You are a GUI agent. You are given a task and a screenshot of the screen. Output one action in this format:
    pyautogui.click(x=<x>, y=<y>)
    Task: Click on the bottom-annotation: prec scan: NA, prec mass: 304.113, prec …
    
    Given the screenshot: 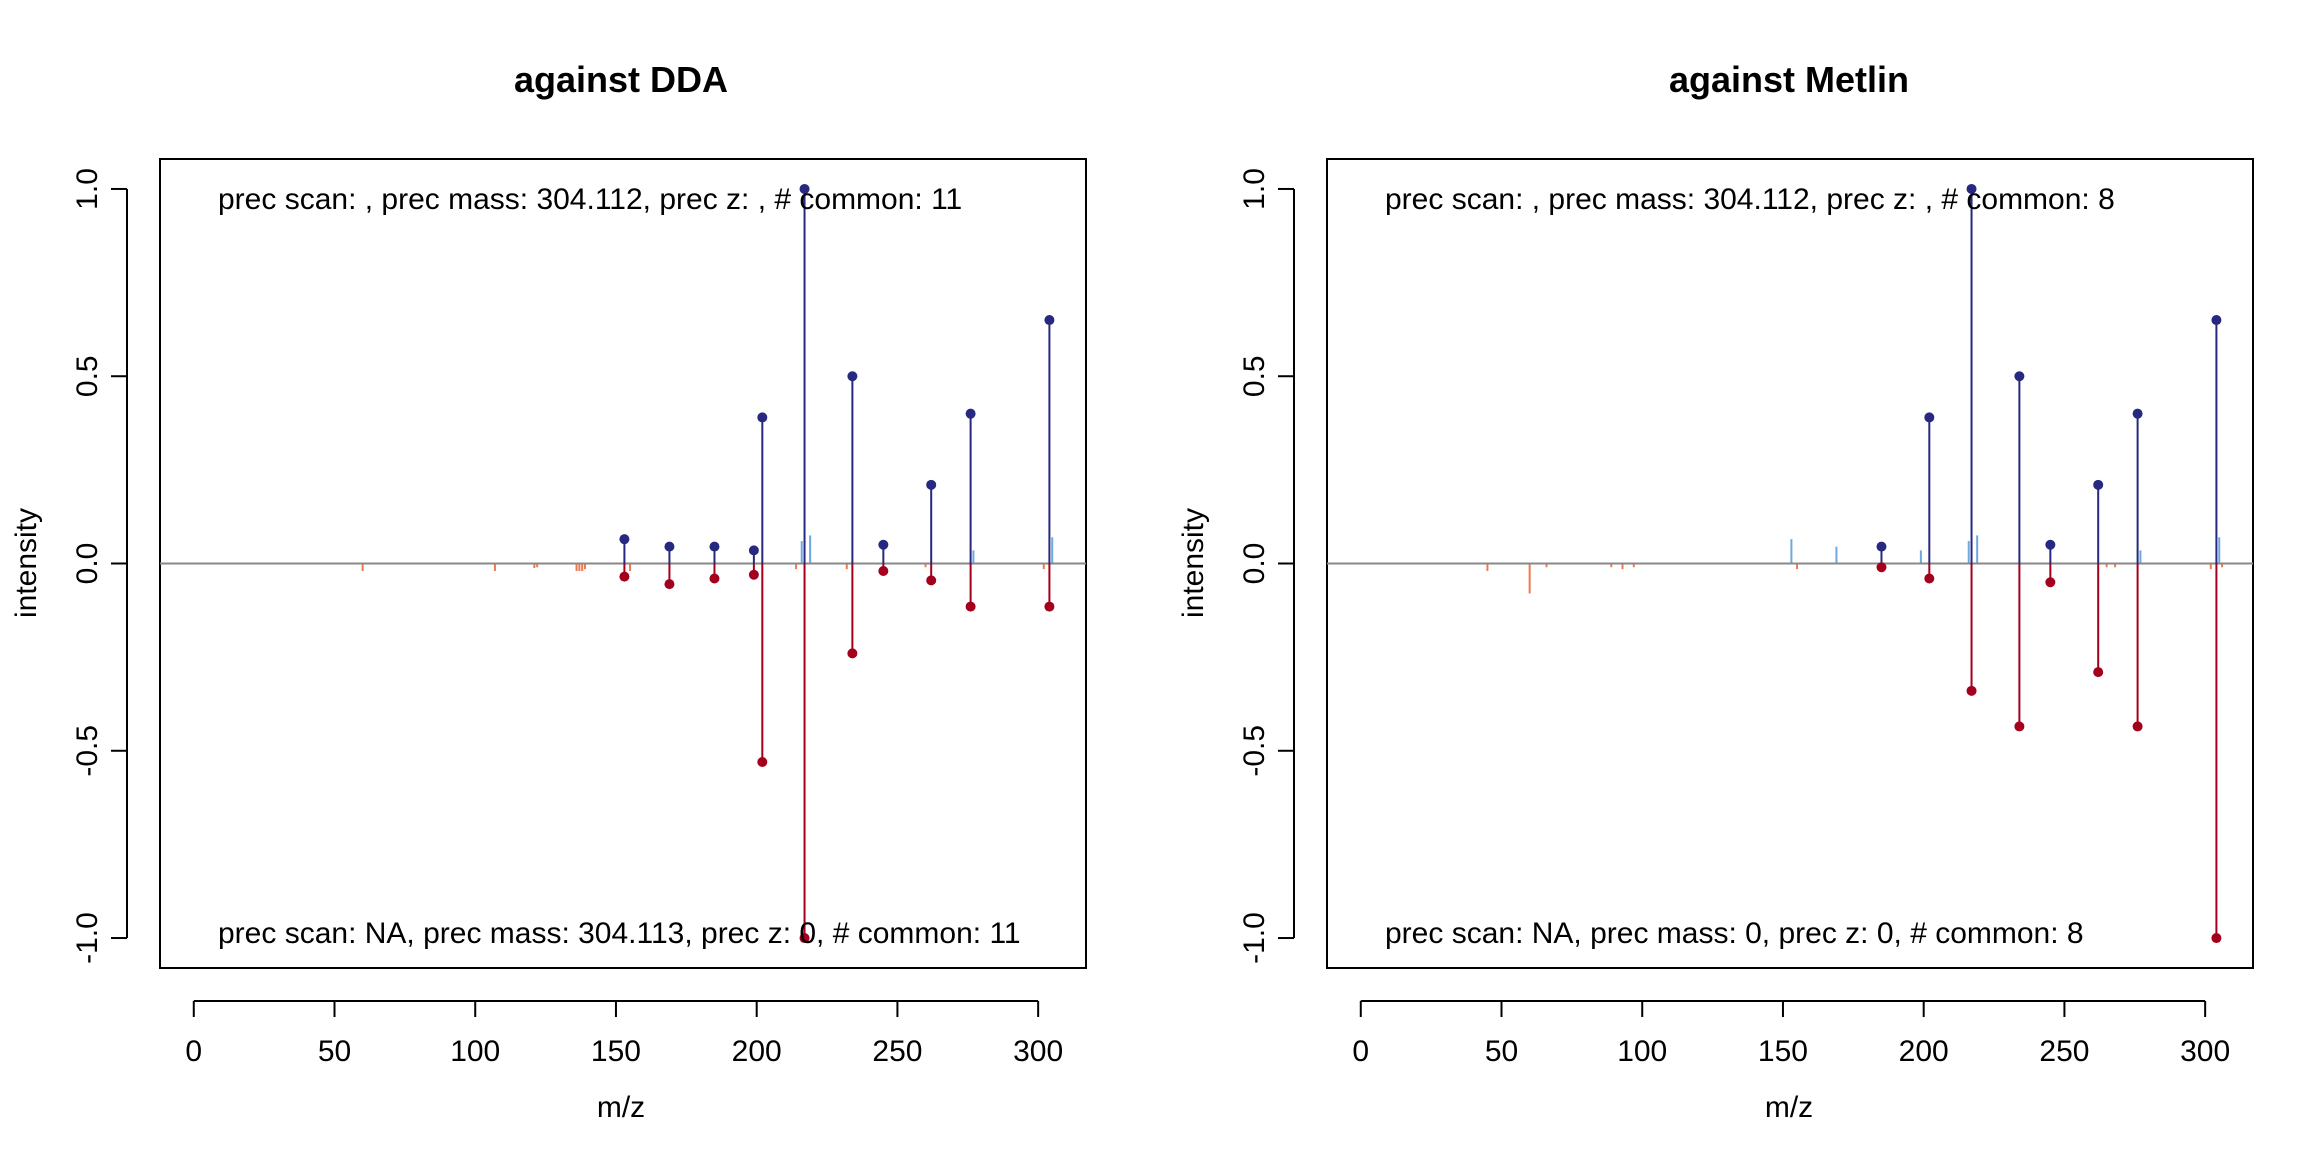 What is the action you would take?
    pyautogui.click(x=619, y=933)
    